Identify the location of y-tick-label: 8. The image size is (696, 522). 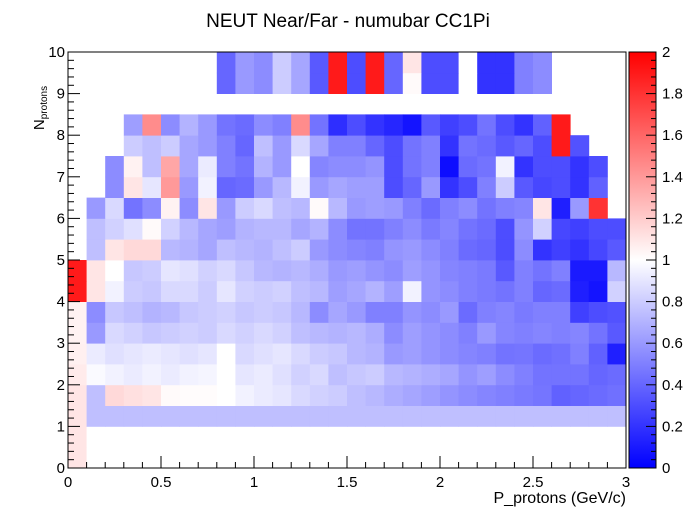
(61, 135).